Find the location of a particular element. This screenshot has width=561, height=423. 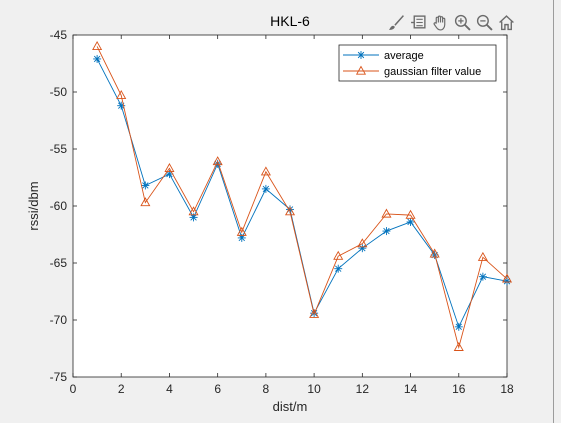

y-tick-label: -55 is located at coordinates (59, 149).